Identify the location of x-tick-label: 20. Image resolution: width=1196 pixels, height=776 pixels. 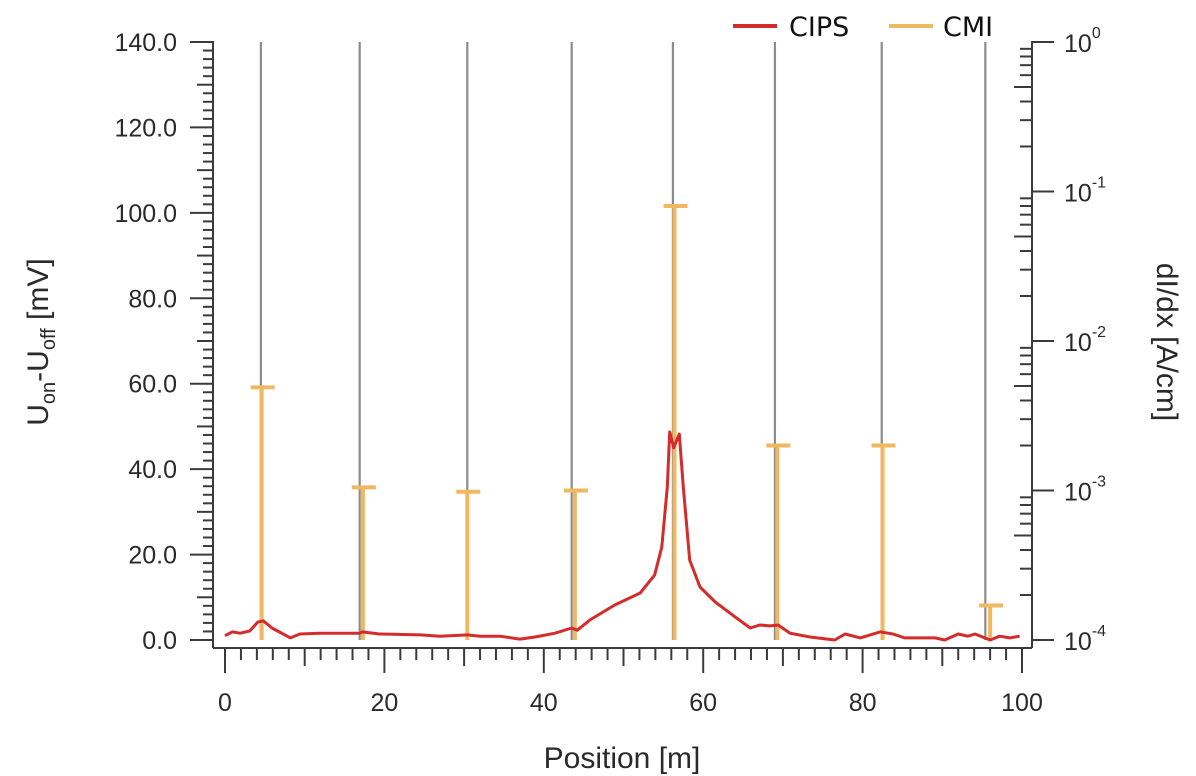
(384, 703).